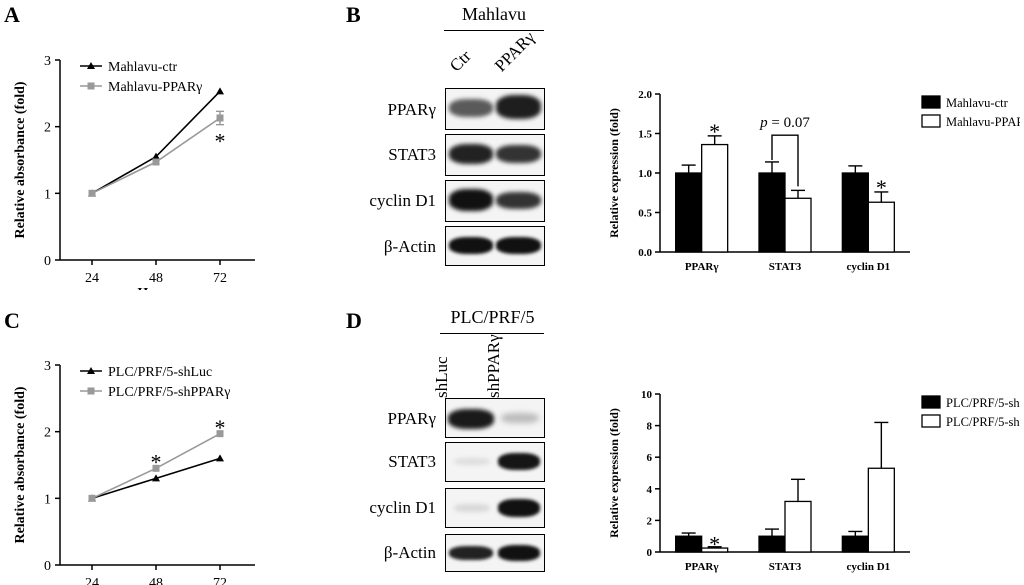  I want to click on blot-row-label-actin-d: β-Actin, so click(409, 552).